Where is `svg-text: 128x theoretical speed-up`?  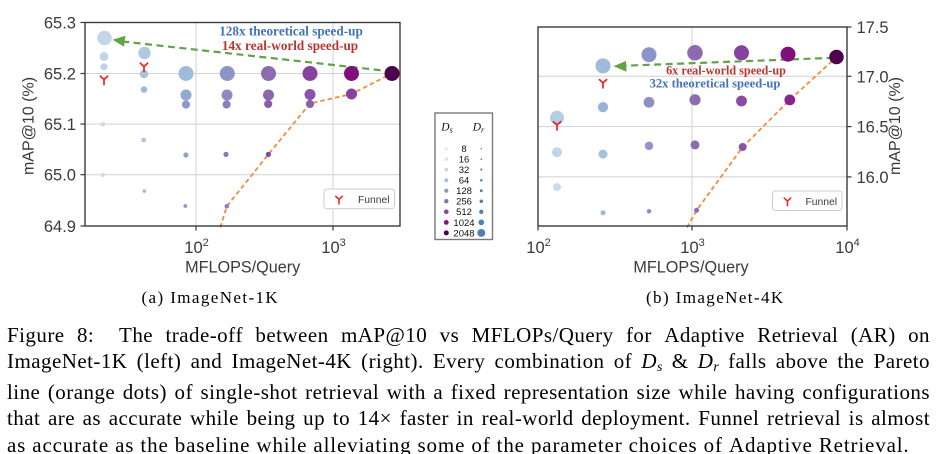
svg-text: 128x theoretical speed-up is located at coordinates (291, 31).